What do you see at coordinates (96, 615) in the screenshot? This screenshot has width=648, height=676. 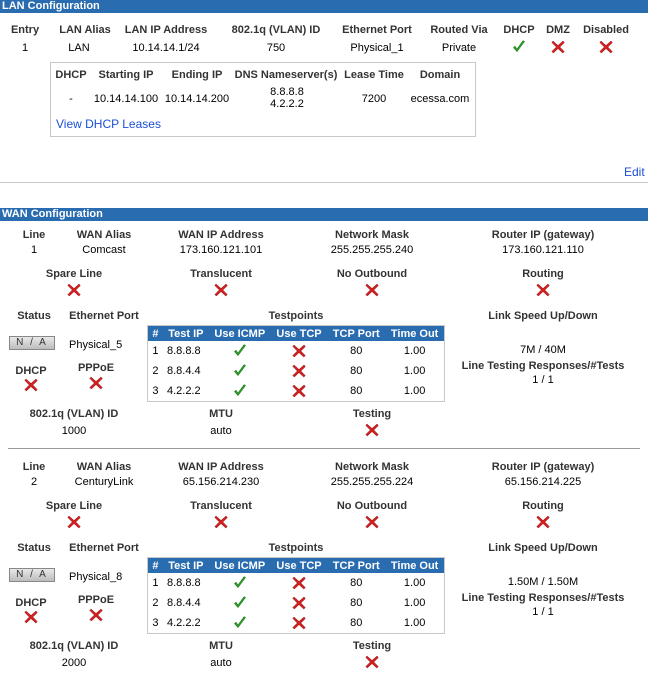 I see `line2-pppoe-x-icon` at bounding box center [96, 615].